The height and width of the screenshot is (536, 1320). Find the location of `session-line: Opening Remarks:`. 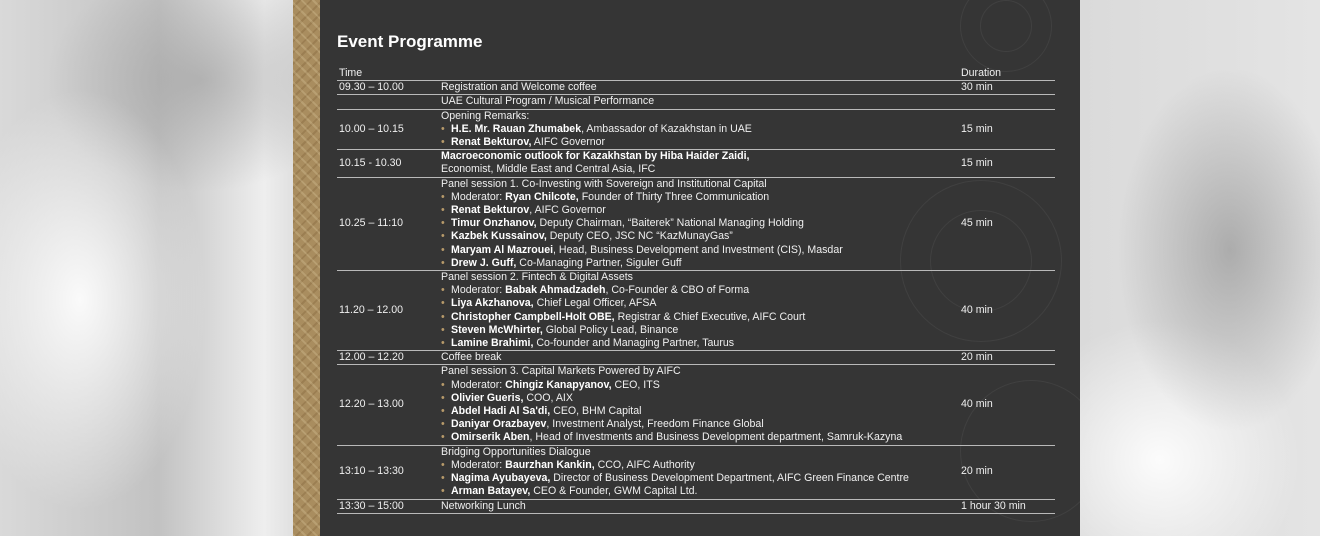

session-line: Opening Remarks: is located at coordinates (698, 116).